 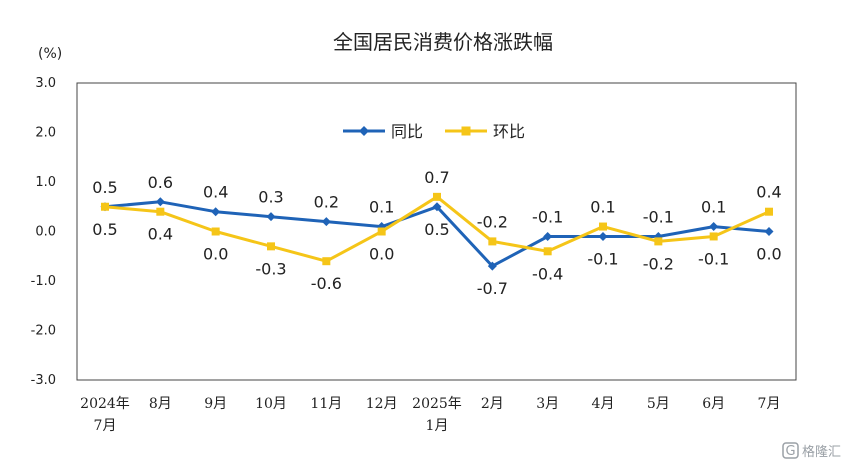 What do you see at coordinates (437, 426) in the screenshot?
I see `x-tick-label: 1月` at bounding box center [437, 426].